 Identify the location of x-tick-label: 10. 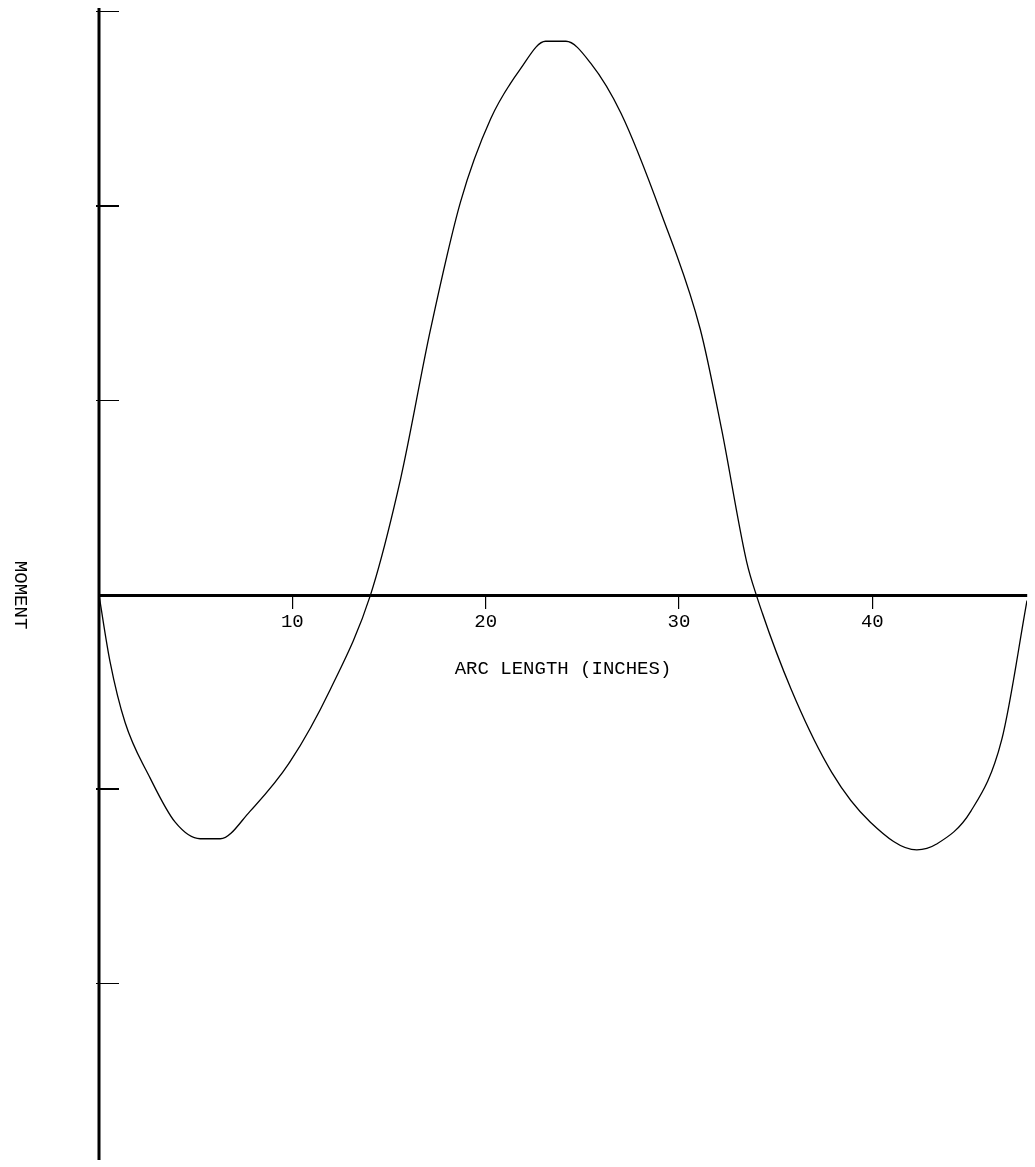
(292, 621).